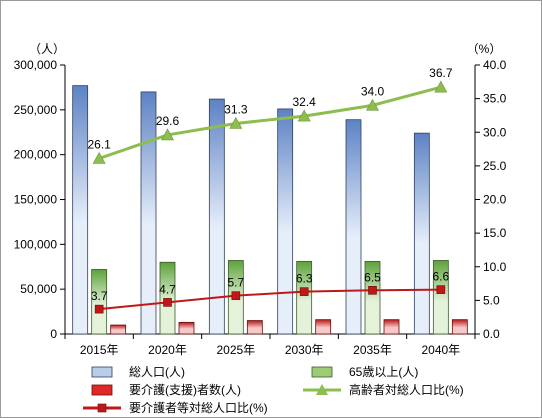  What do you see at coordinates (167, 350) in the screenshot?
I see `x-axis-category-label: 2020年` at bounding box center [167, 350].